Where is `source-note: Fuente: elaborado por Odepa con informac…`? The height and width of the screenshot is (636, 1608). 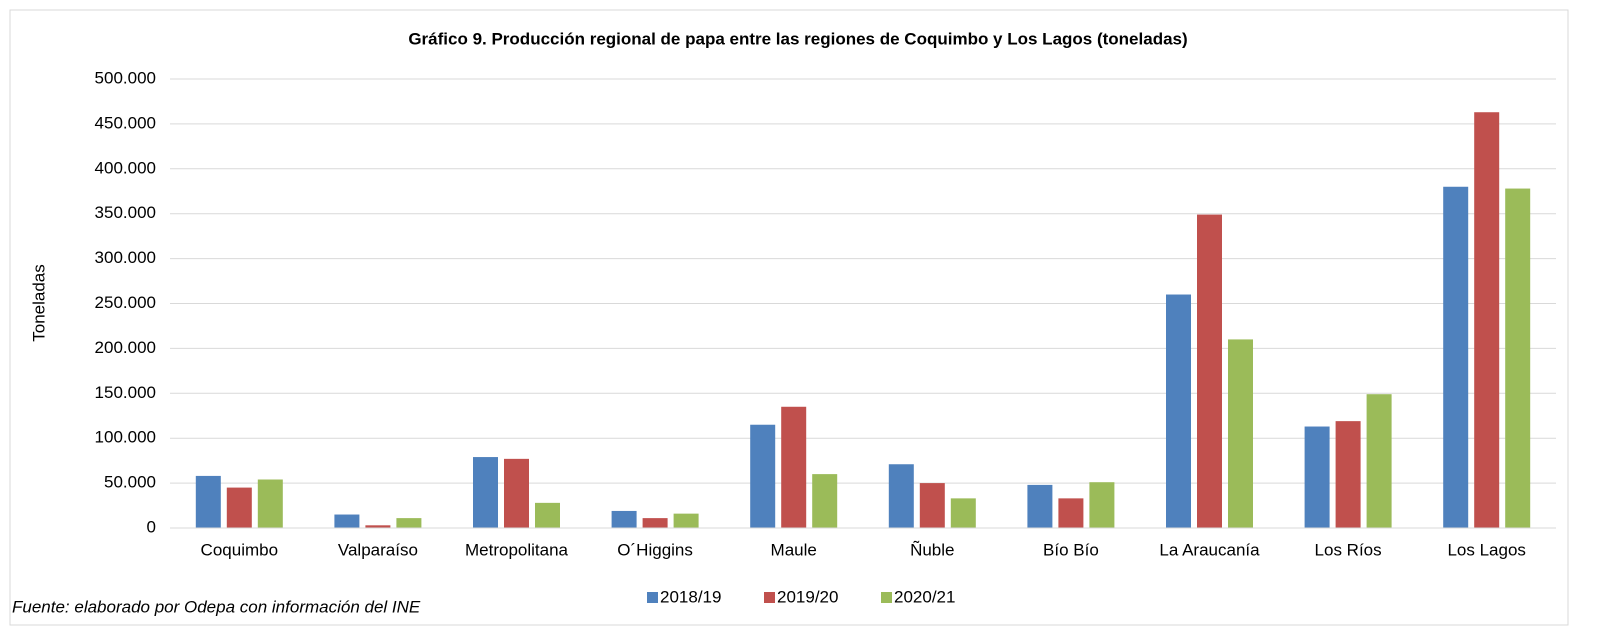
source-note: Fuente: elaborado por Odepa con informac… is located at coordinates (216, 606).